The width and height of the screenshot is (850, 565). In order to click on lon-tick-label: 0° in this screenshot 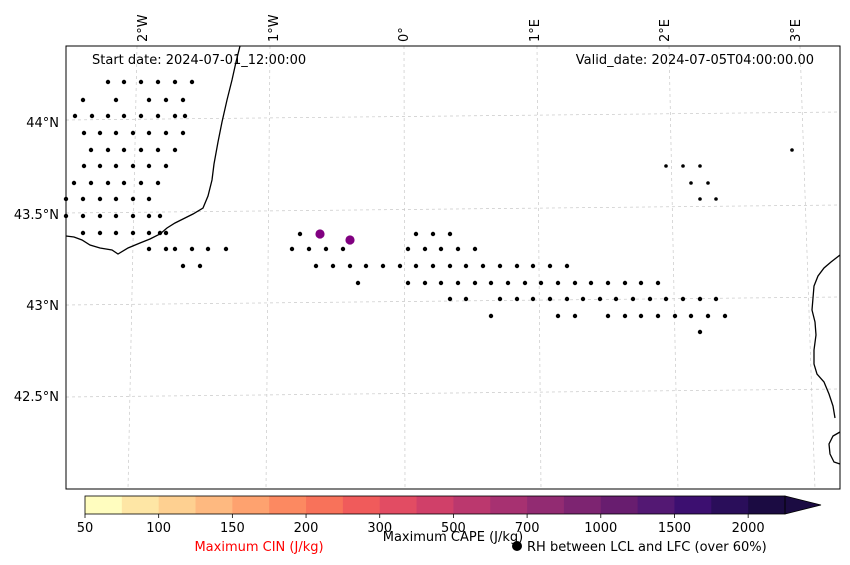, I will do `click(404, 34)`.